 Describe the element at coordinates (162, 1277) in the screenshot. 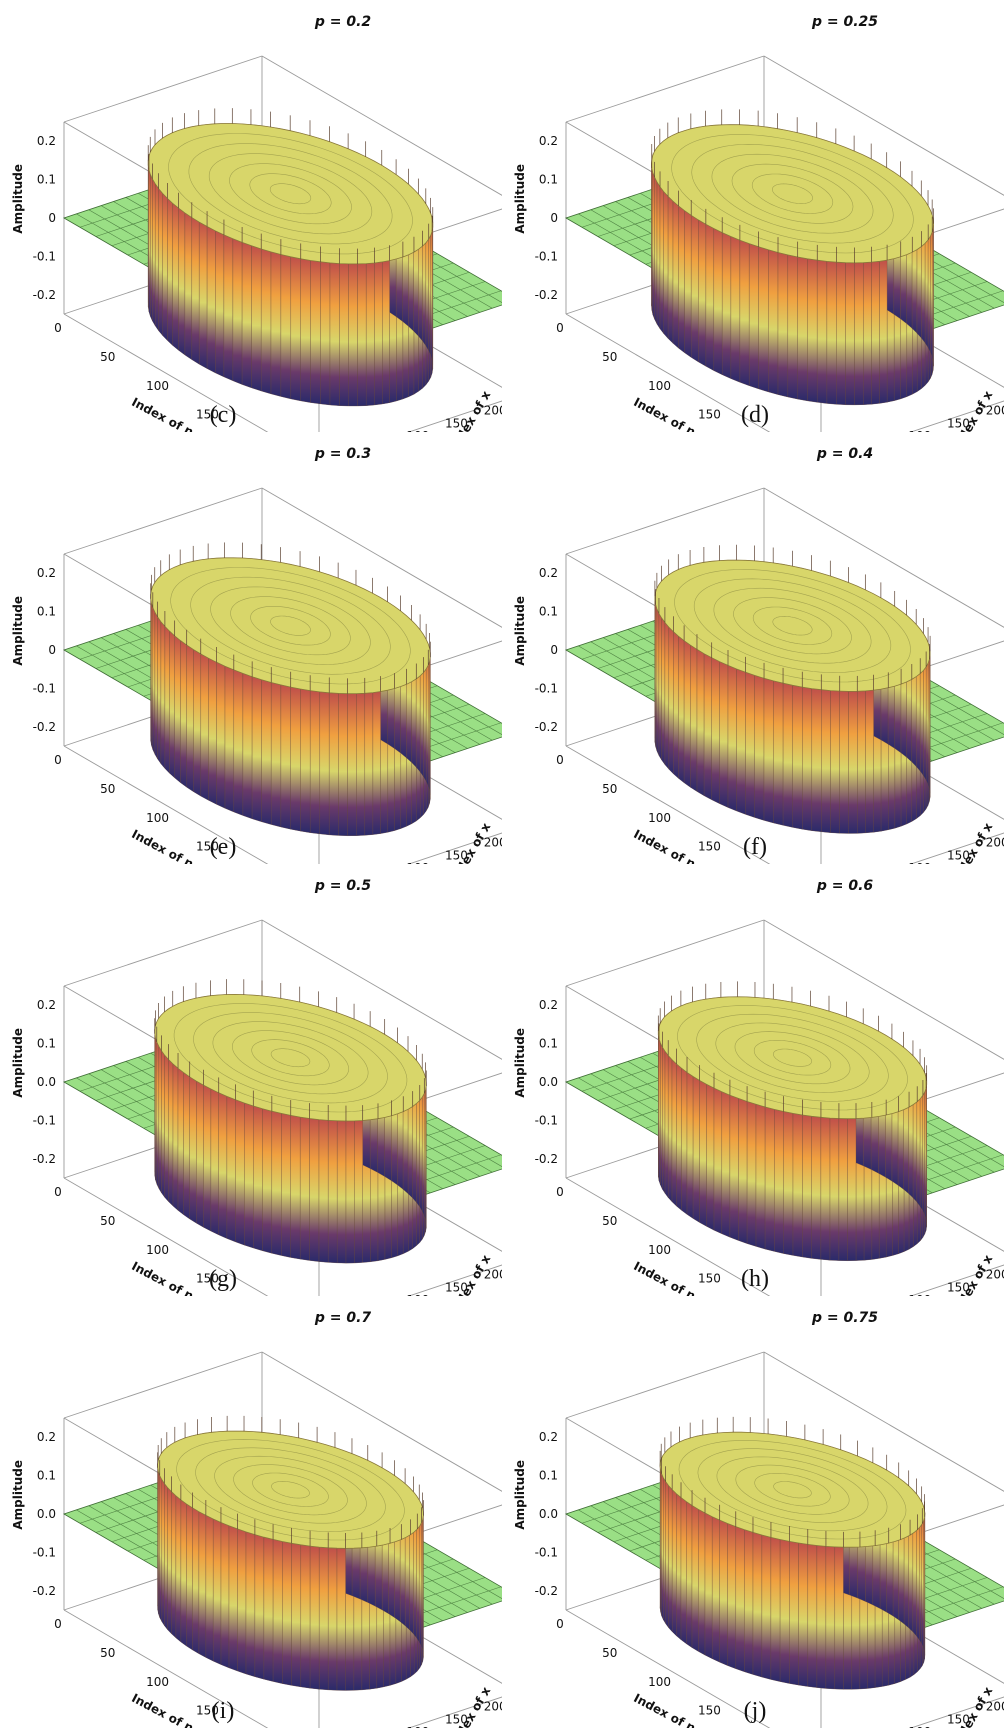

I see `x-axis-label: Index of n` at that location.